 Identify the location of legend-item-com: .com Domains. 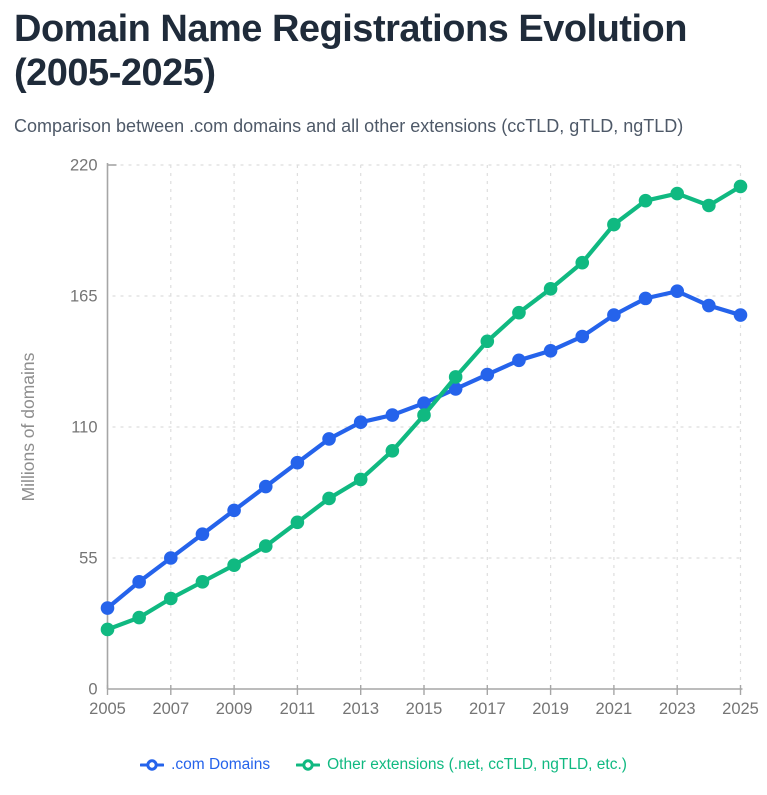
(205, 765).